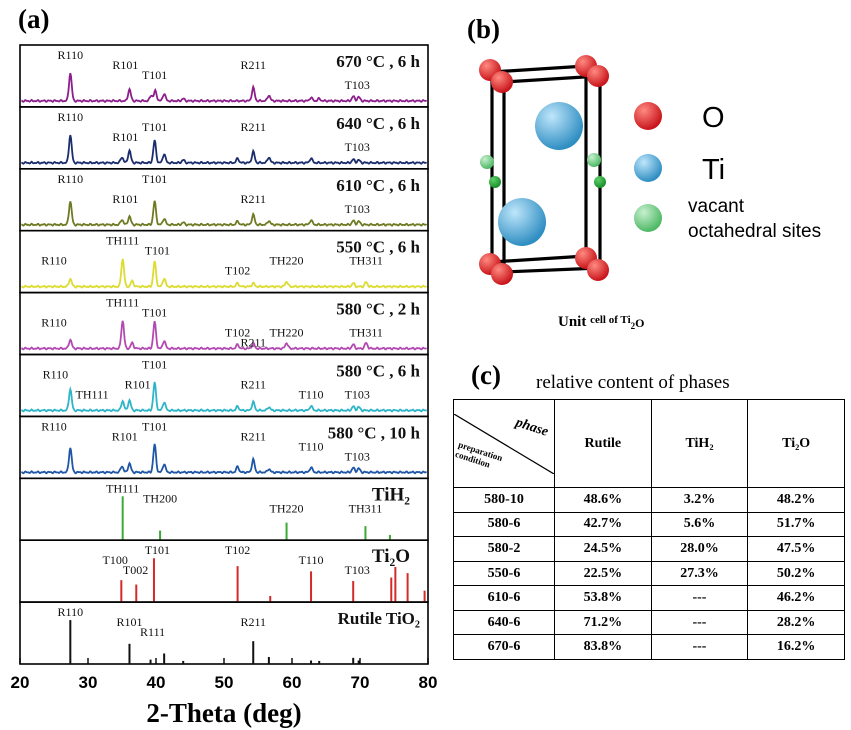  I want to click on xrd-panel: 580 °C , 10 h R110 T101 R101 R211 T110 T103, so click(224, 447).